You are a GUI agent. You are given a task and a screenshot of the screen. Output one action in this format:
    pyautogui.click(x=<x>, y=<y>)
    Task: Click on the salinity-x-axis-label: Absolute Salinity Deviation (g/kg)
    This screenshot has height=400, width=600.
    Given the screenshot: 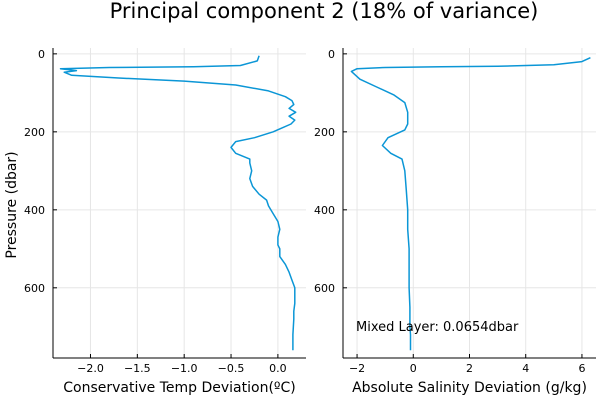 What is the action you would take?
    pyautogui.click(x=469, y=388)
    